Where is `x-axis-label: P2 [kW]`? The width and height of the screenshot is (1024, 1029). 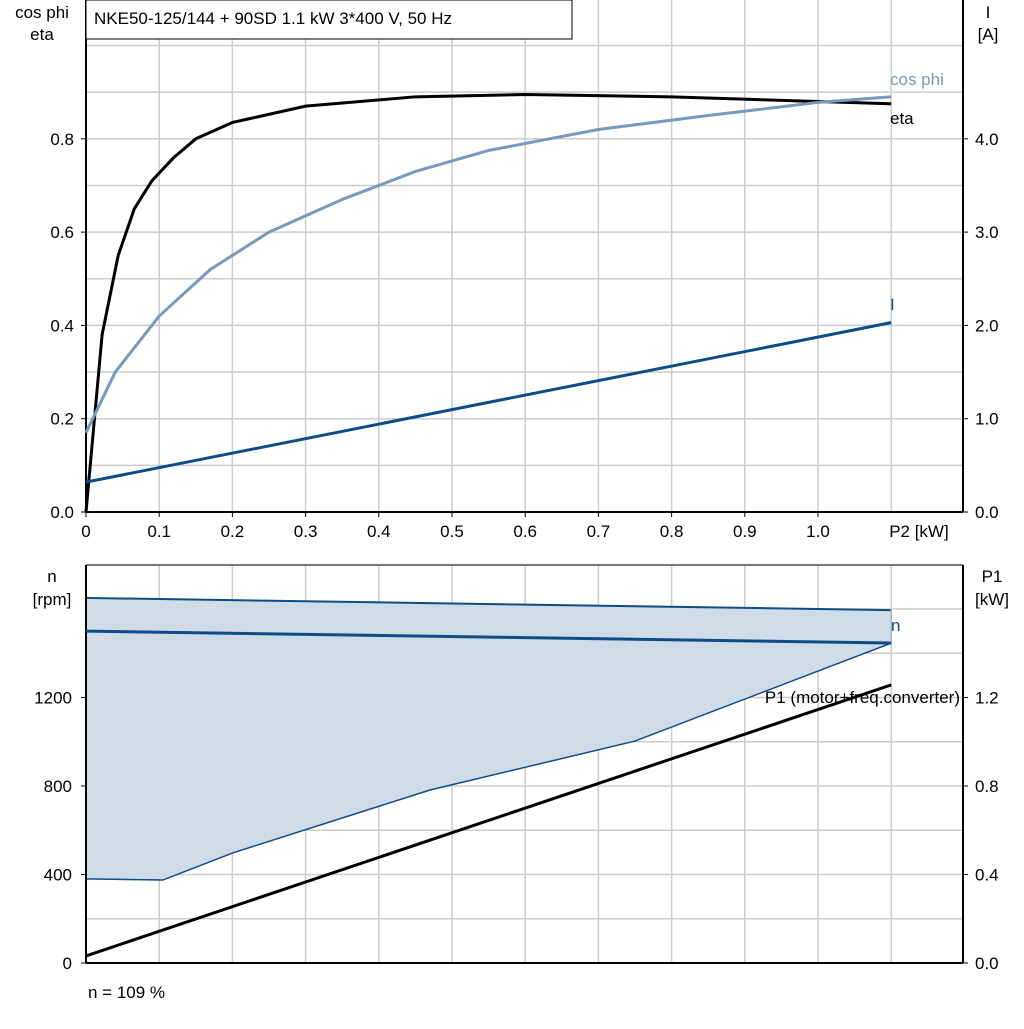
x-axis-label: P2 [kW] is located at coordinates (919, 531).